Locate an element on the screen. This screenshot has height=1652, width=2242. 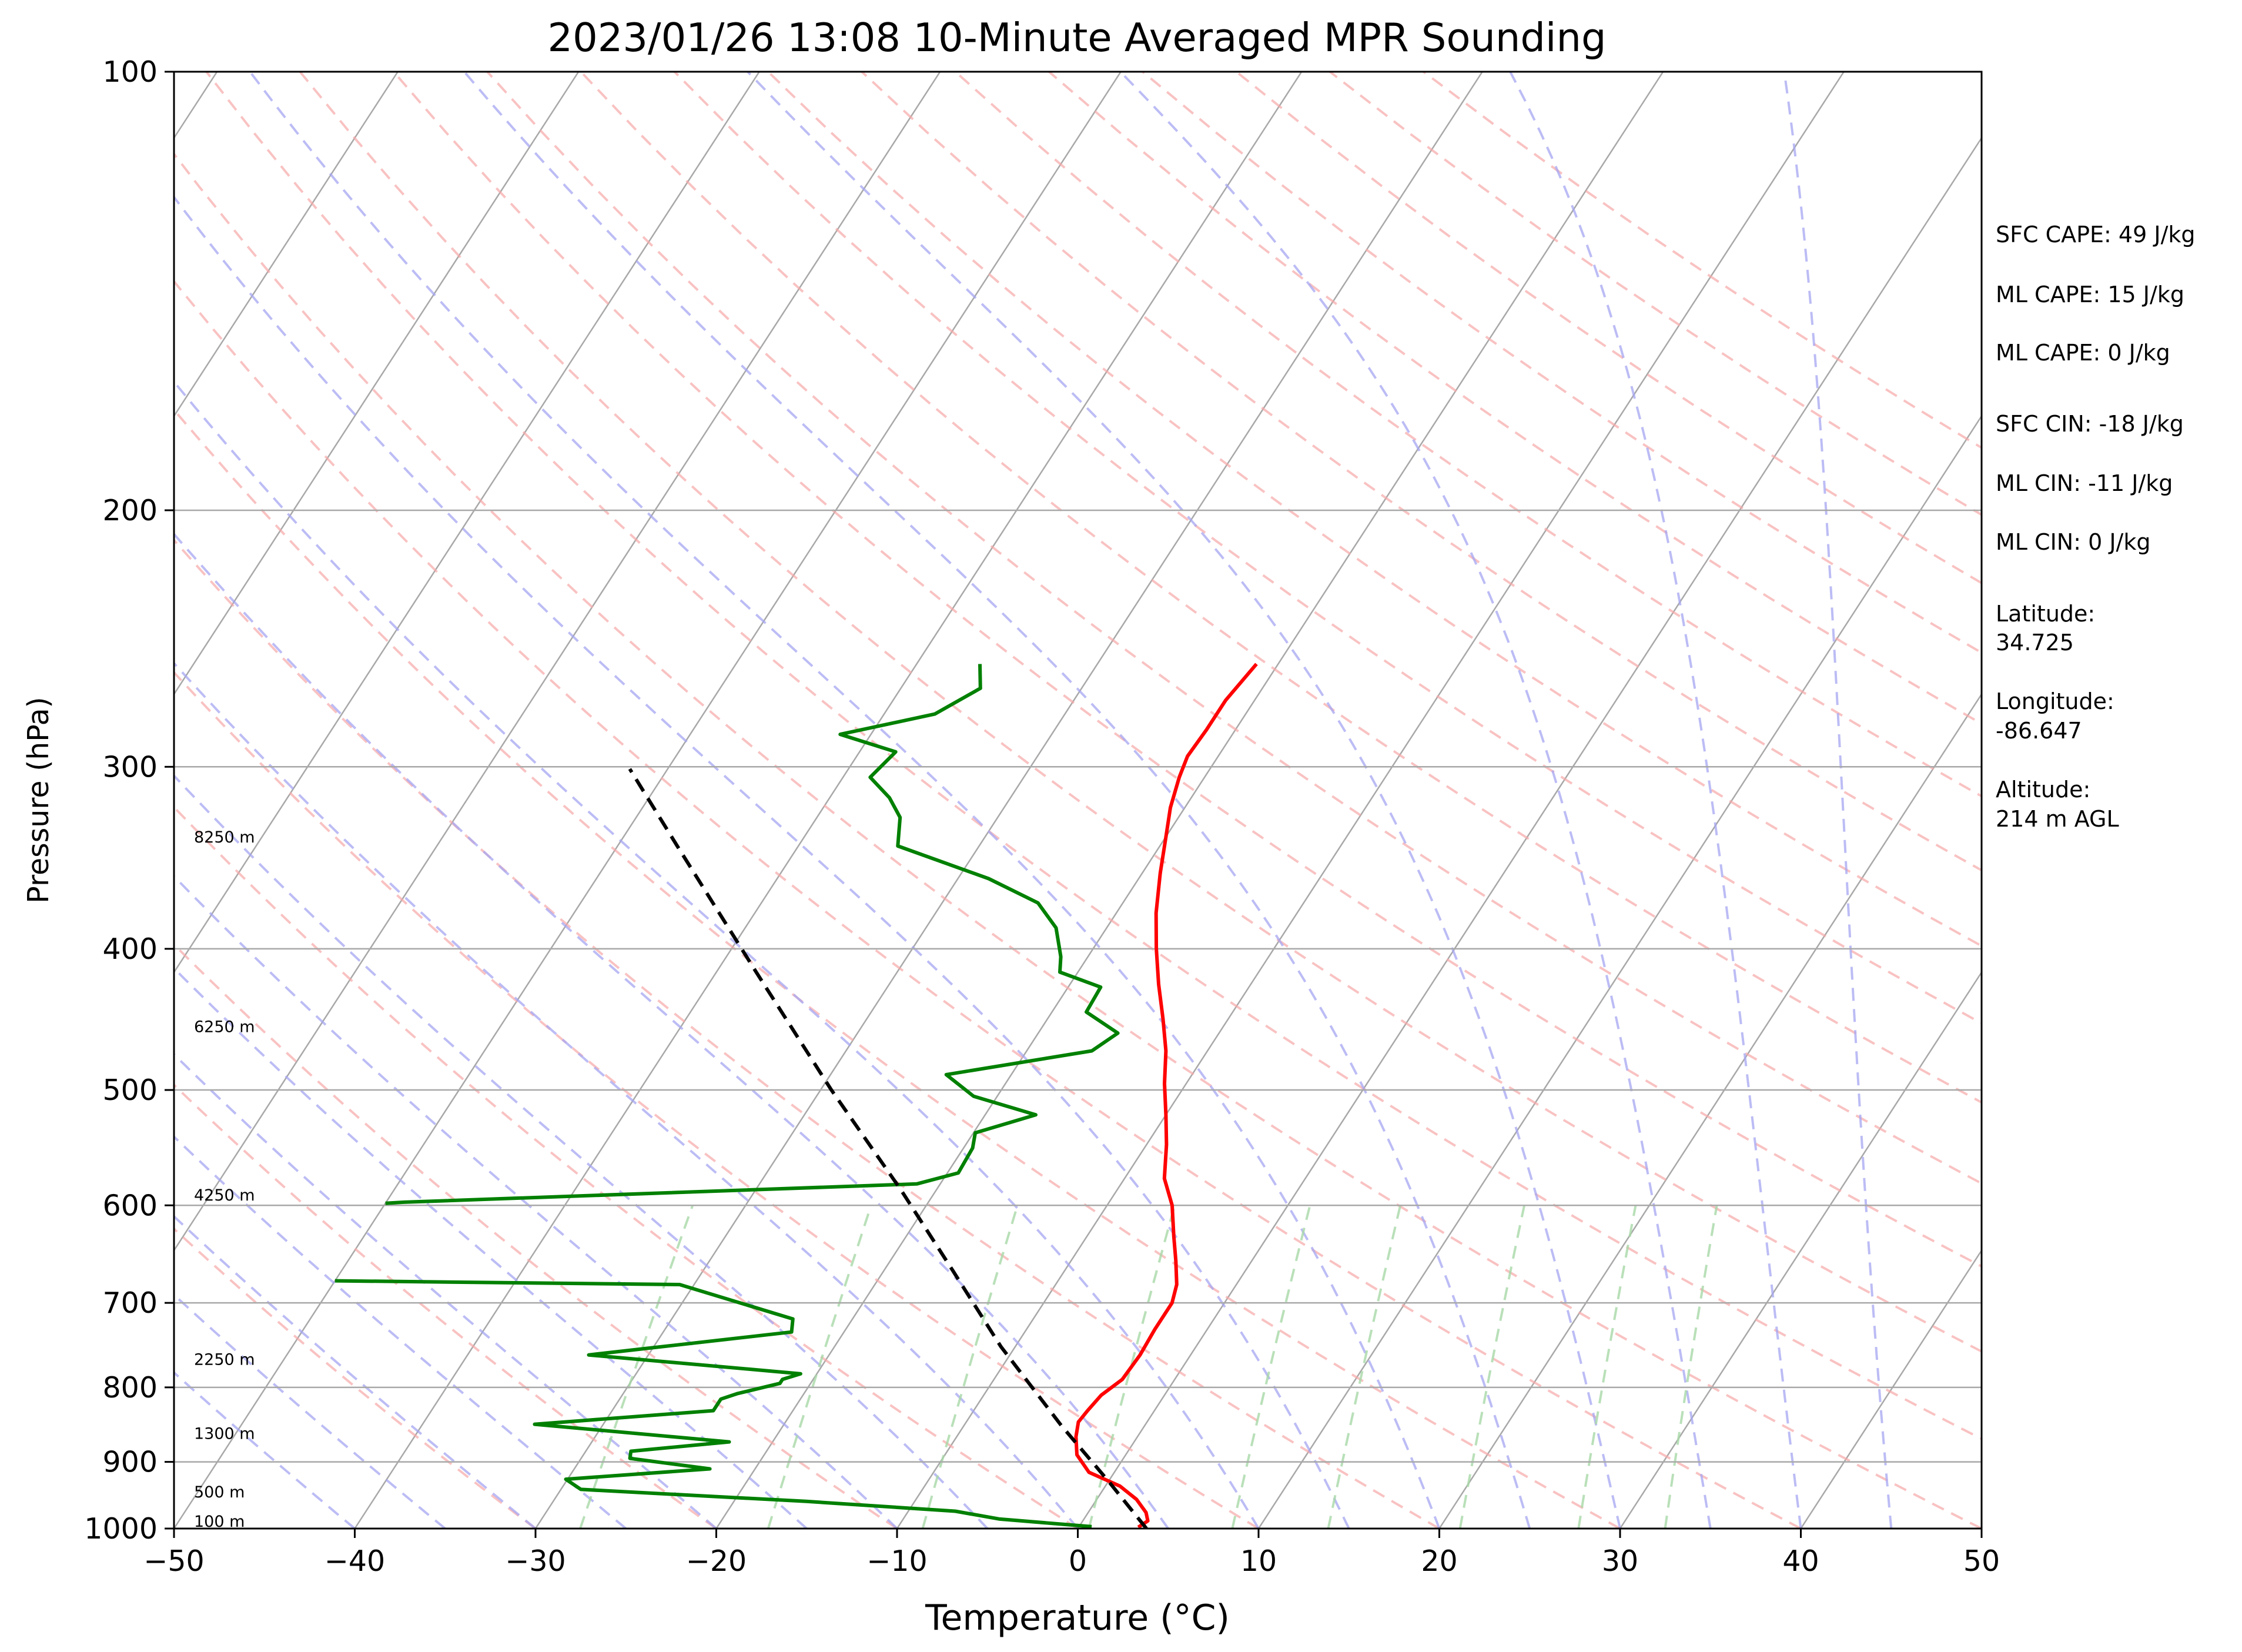
dewpoint-line is located at coordinates (713, 1404).